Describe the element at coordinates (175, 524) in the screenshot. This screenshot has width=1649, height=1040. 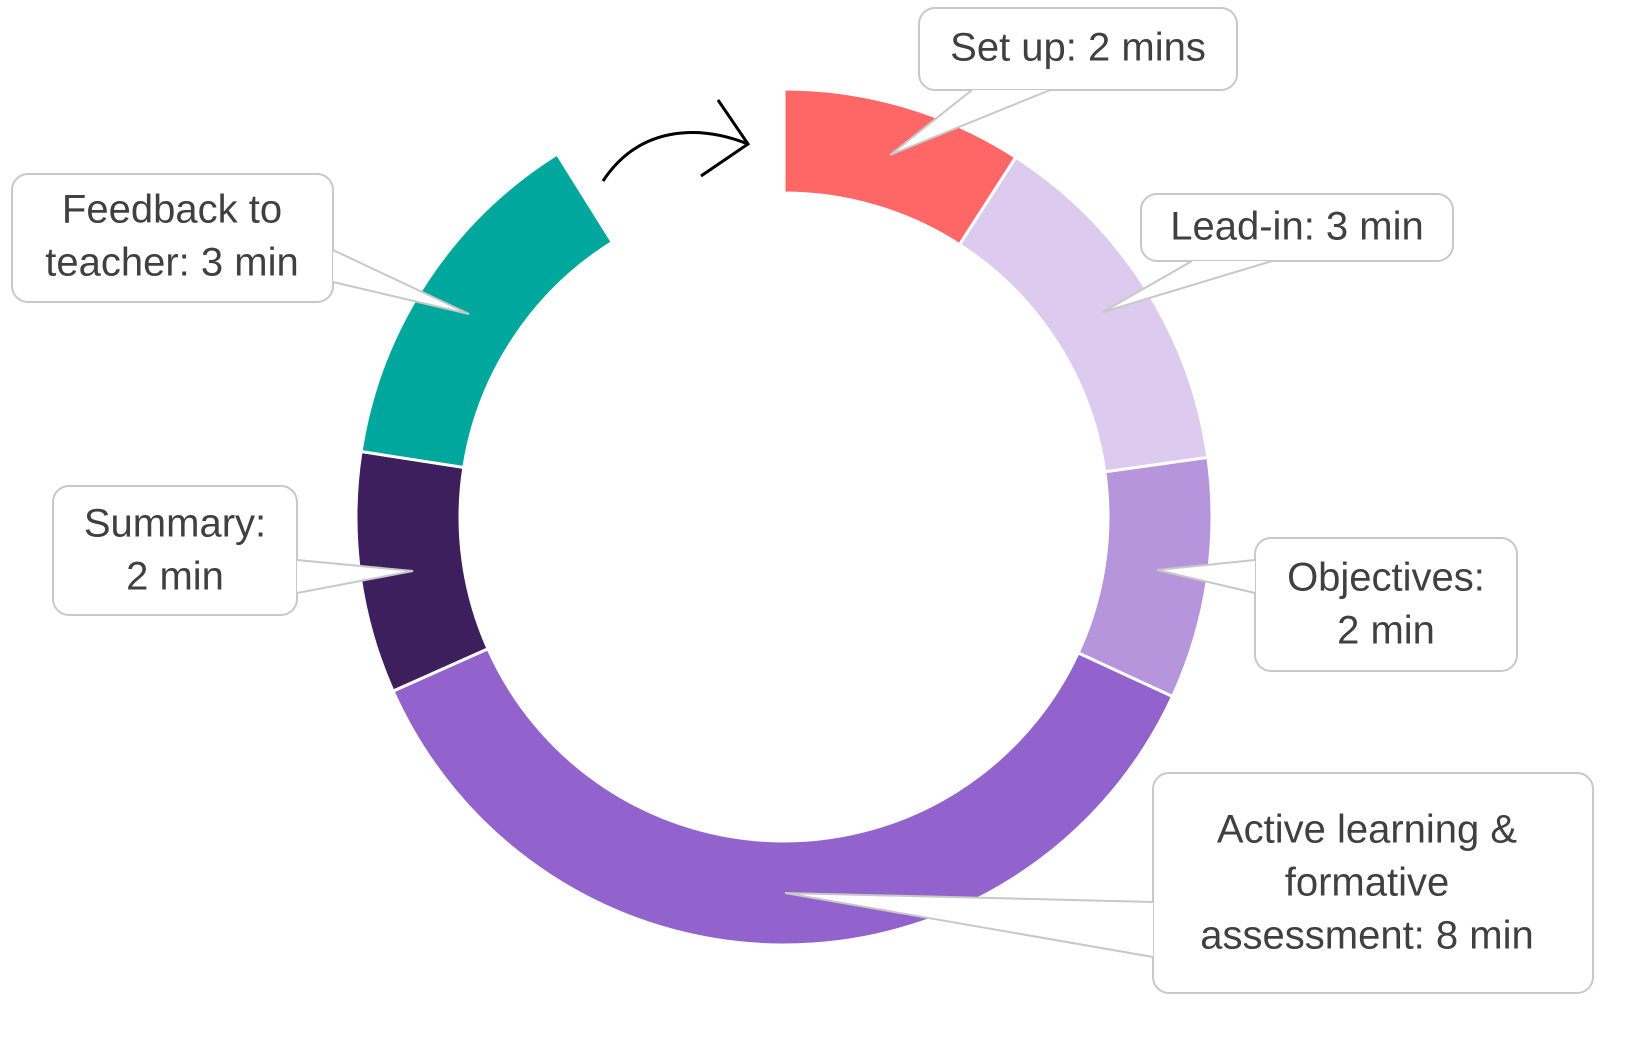
I see `callout-label: Summary:` at that location.